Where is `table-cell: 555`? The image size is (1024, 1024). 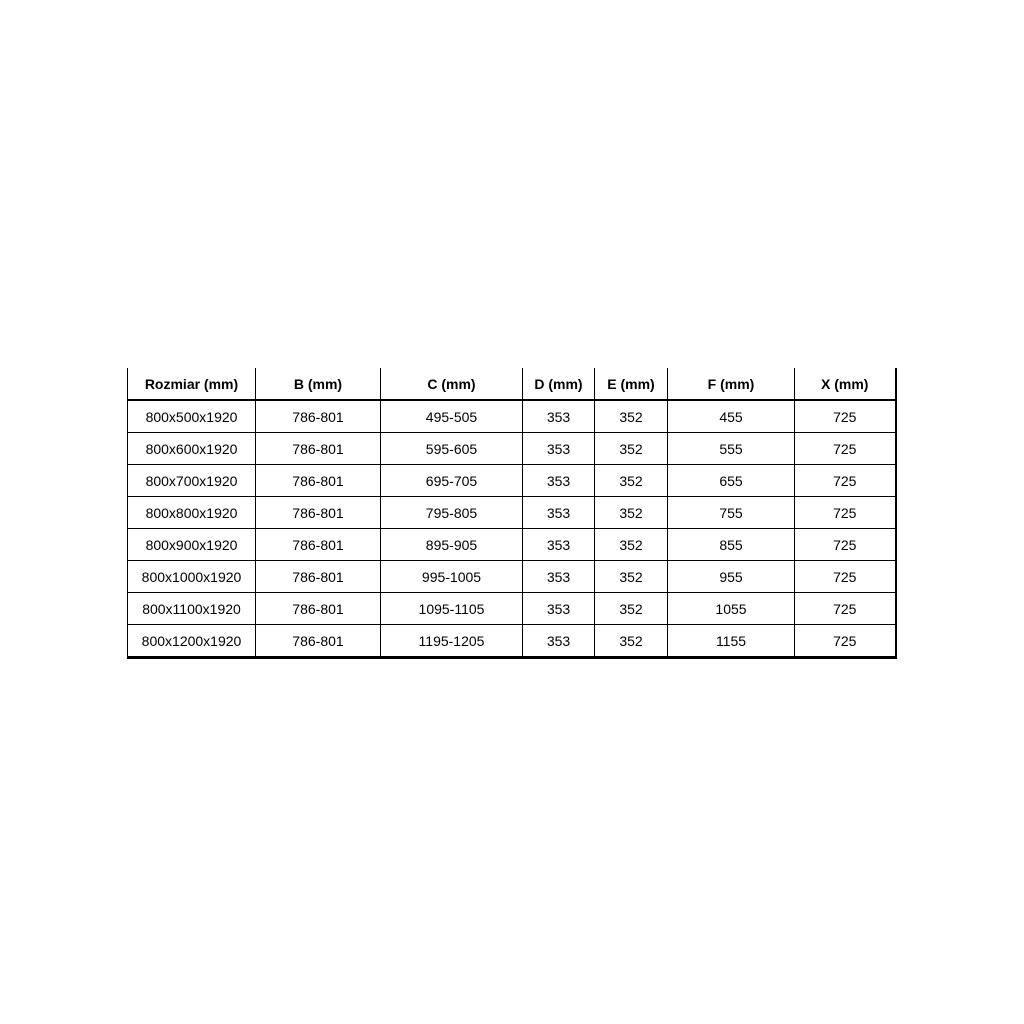
table-cell: 555 is located at coordinates (731, 448).